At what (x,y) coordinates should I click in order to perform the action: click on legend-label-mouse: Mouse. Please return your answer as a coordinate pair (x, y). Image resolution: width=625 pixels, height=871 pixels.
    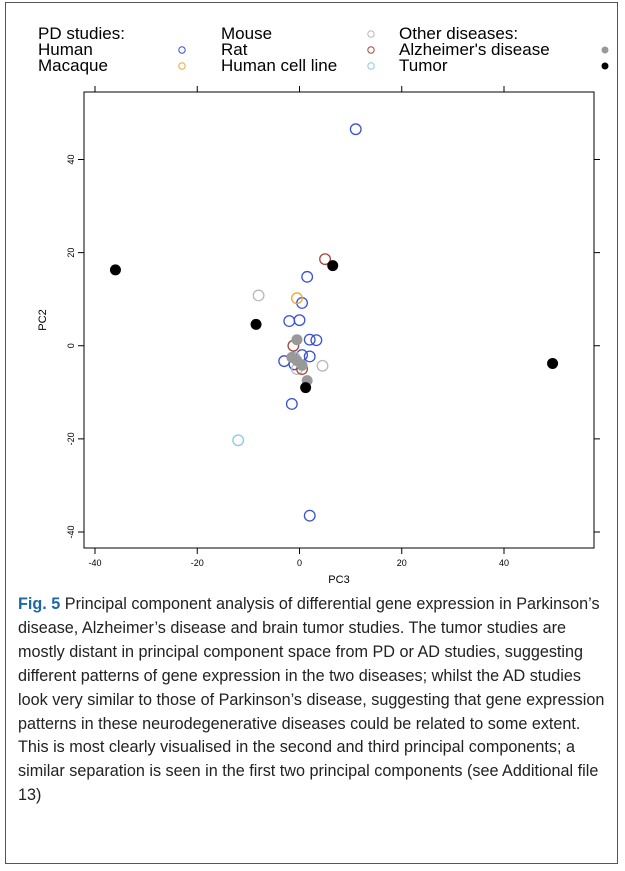
    Looking at the image, I should click on (246, 33).